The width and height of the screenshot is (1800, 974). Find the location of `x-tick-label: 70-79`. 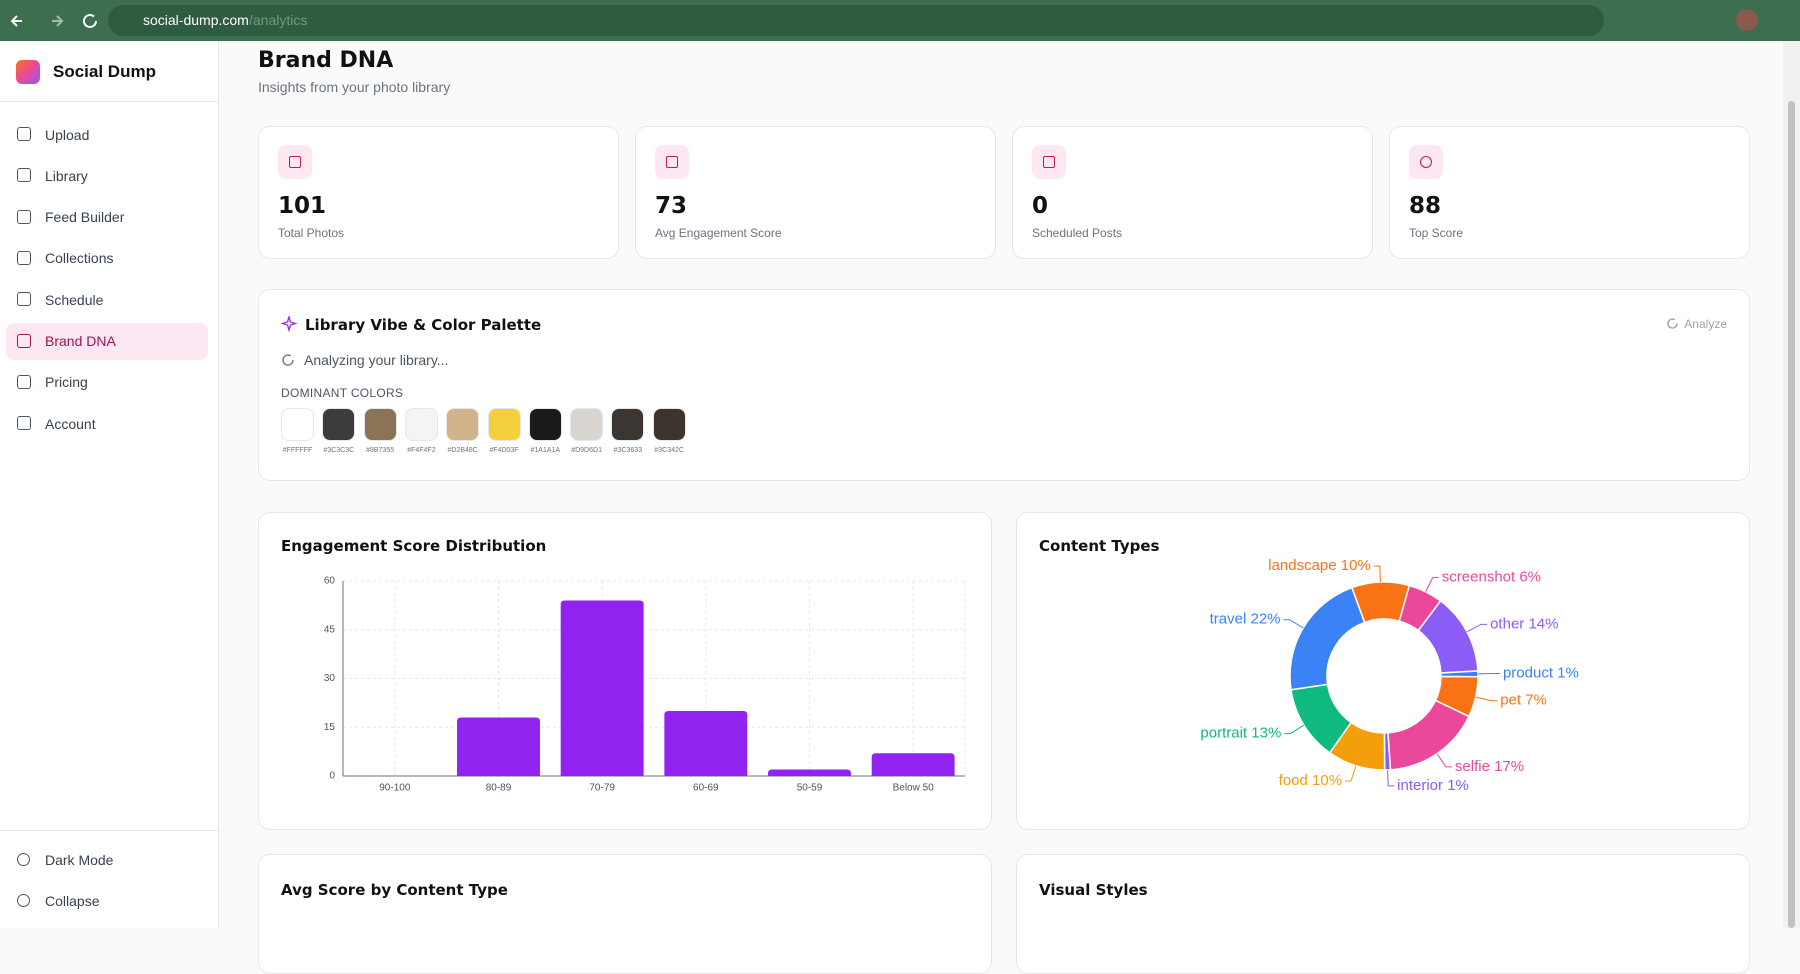

x-tick-label: 70-79 is located at coordinates (602, 788).